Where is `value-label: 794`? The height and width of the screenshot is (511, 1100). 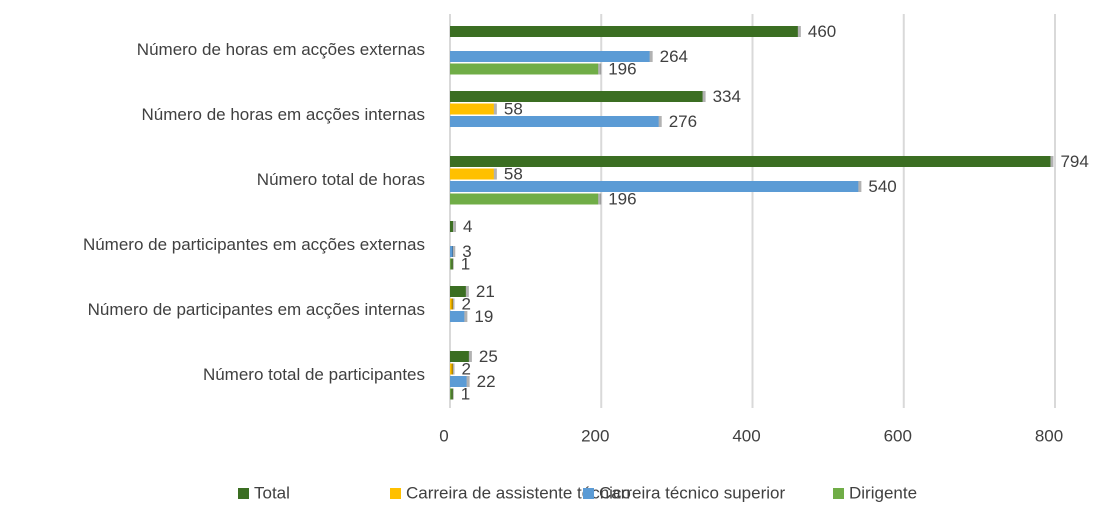 value-label: 794 is located at coordinates (1074, 161).